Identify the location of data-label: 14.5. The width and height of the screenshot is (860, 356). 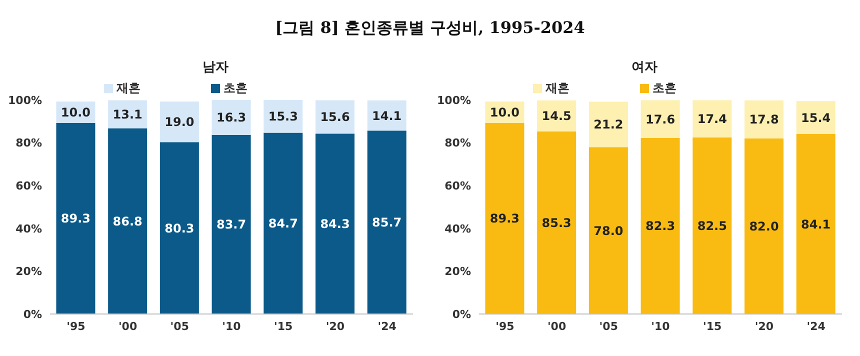
(557, 116).